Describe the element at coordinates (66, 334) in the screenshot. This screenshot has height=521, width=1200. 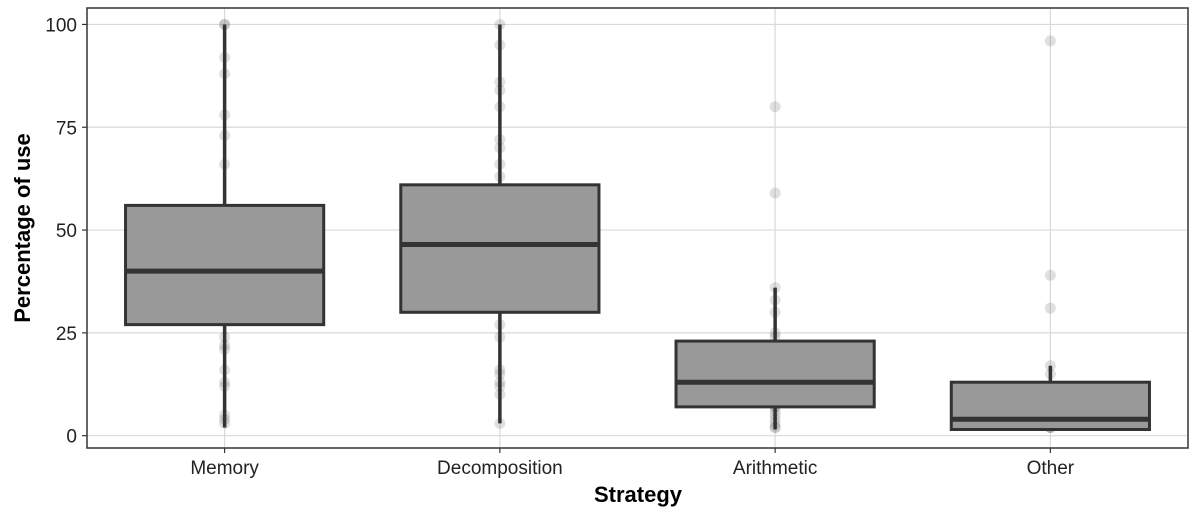
I see `y-tick-label: 25` at that location.